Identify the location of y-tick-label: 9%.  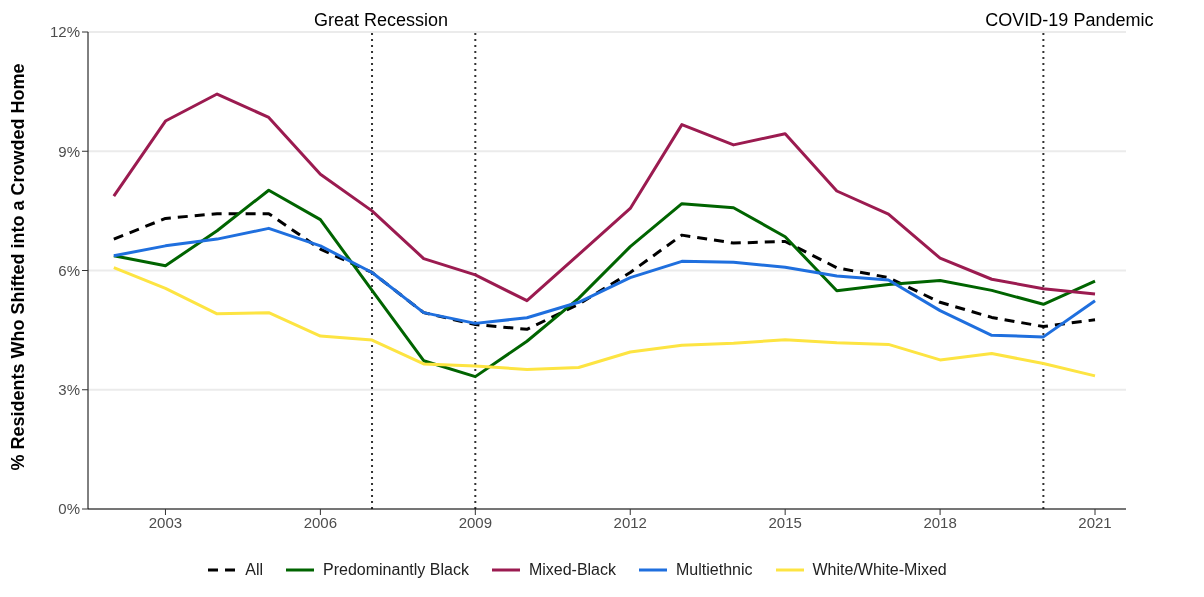
(69, 151).